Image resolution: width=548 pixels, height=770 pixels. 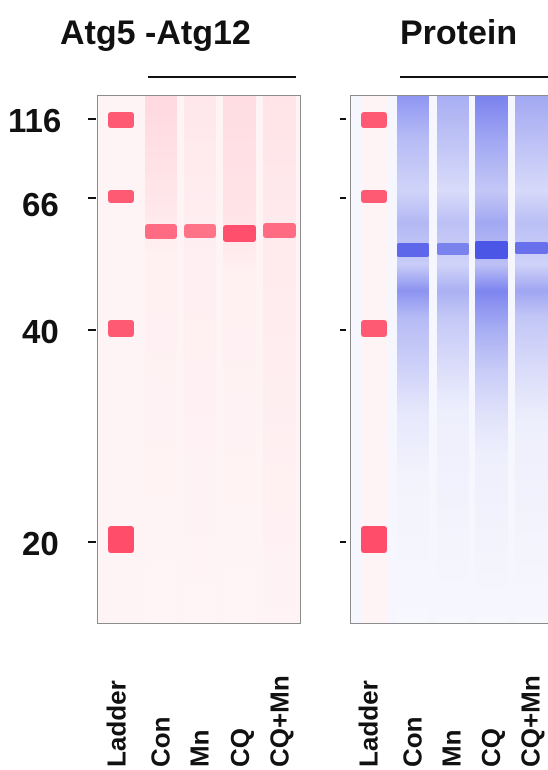 What do you see at coordinates (35, 120) in the screenshot?
I see `mw-label-116: 116` at bounding box center [35, 120].